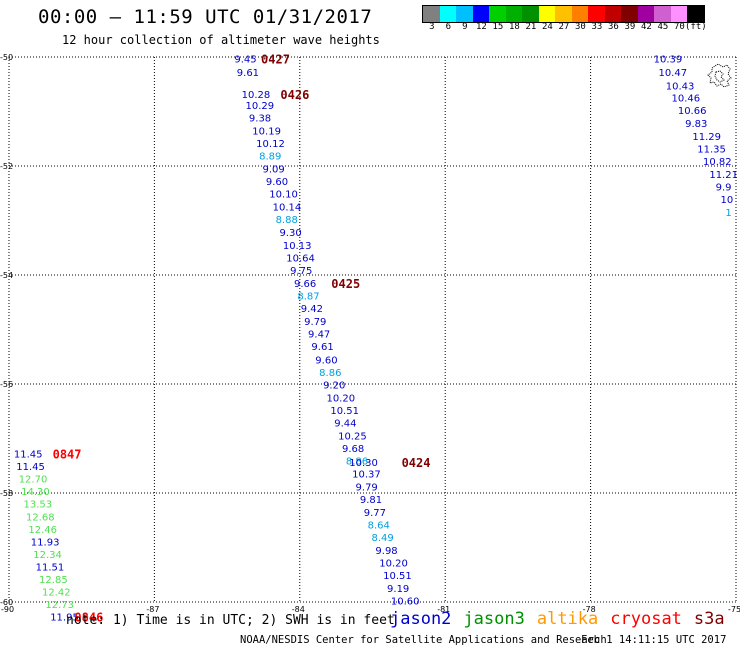  Describe the element at coordinates (245, 59) in the screenshot. I see `swh-value: 9.45` at that location.